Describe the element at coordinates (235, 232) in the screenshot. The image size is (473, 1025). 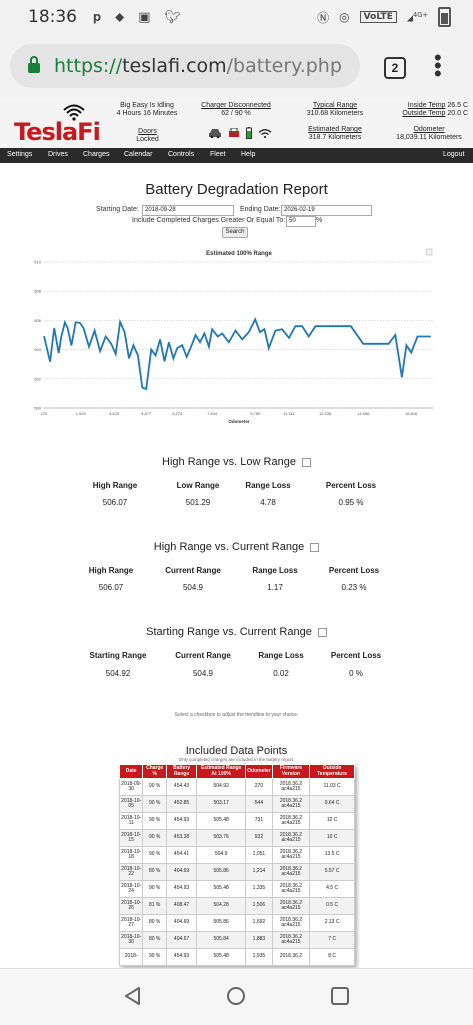
I see `search-button: Search` at that location.